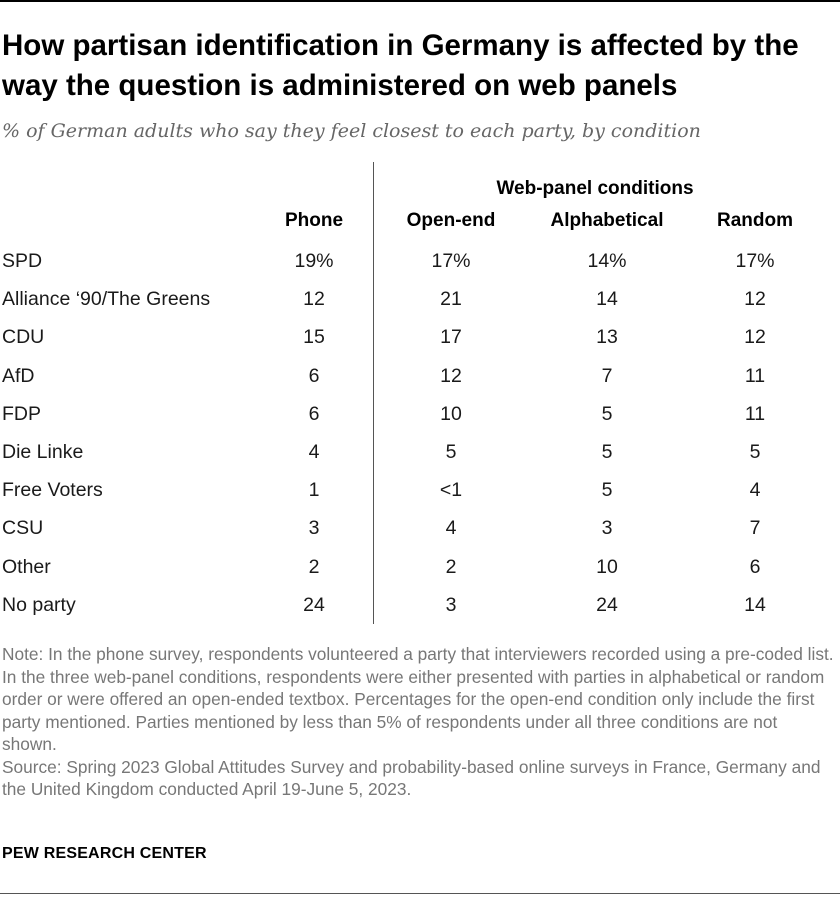  I want to click on cell-alphabetical: 24, so click(607, 604).